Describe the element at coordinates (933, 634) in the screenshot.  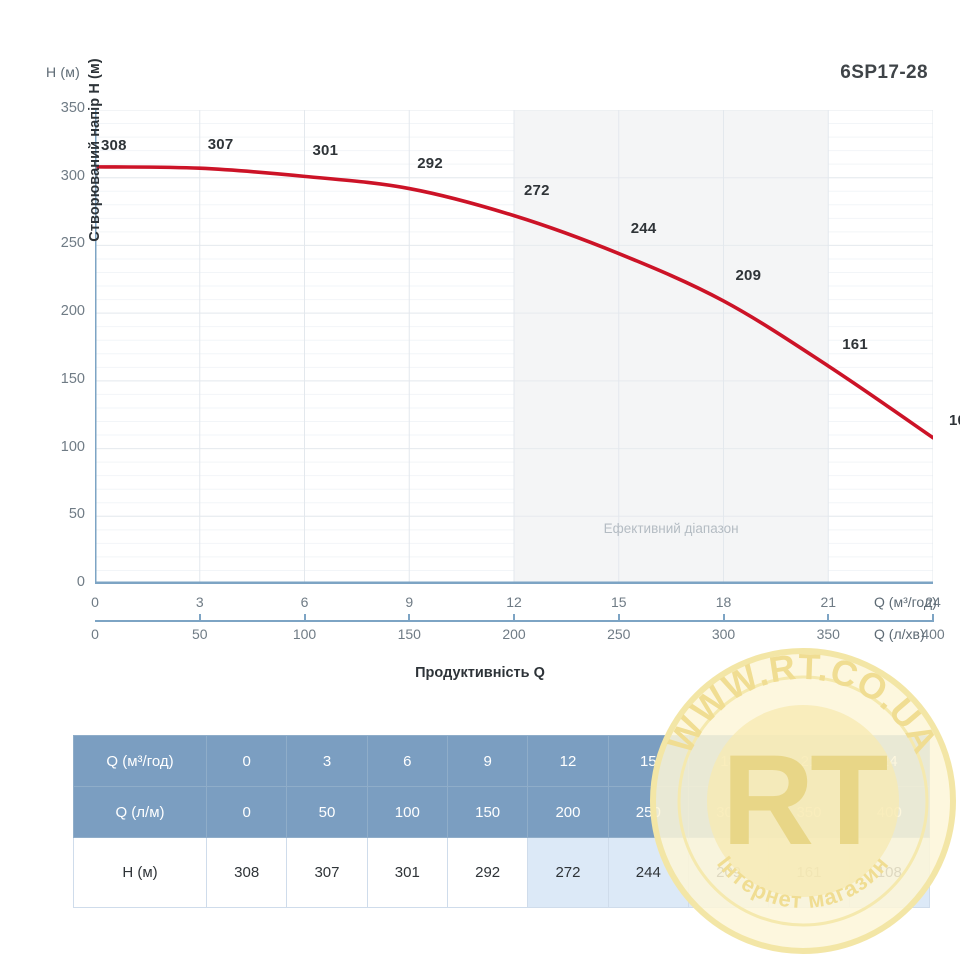
I see `x-tick-label-secondary: 400` at that location.